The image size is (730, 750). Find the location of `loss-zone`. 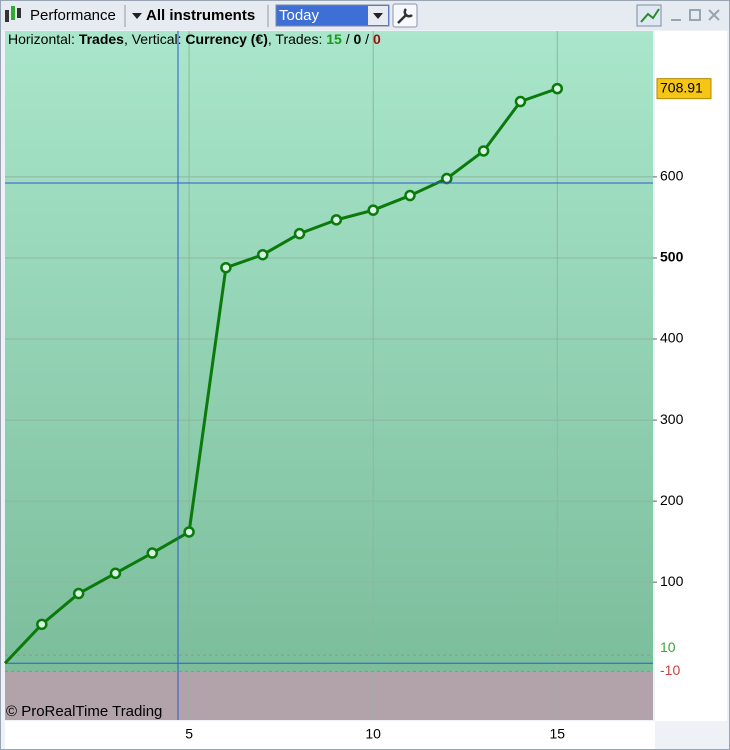

loss-zone is located at coordinates (329, 695).